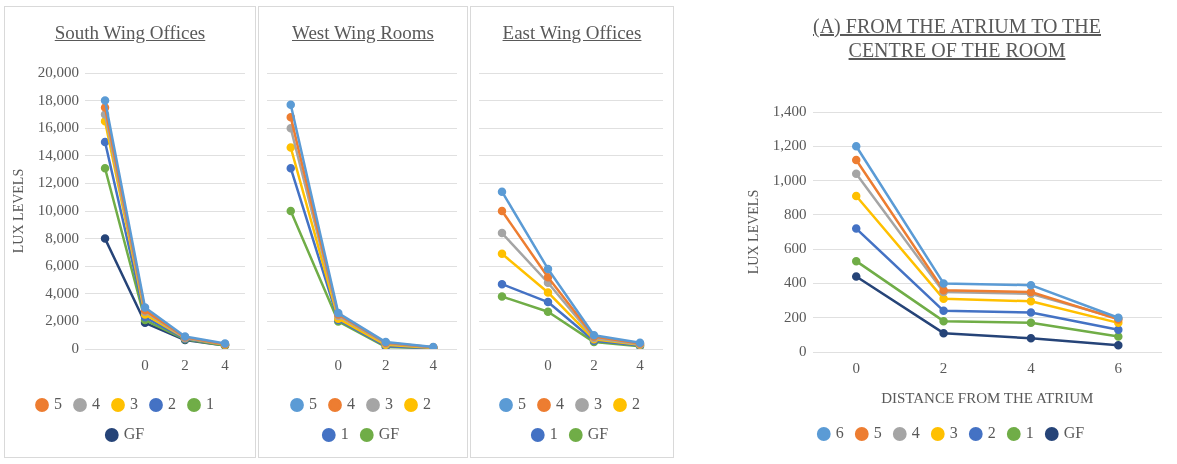 The width and height of the screenshot is (1177, 464). What do you see at coordinates (62, 292) in the screenshot?
I see `y-tick-label: 4,000` at bounding box center [62, 292].